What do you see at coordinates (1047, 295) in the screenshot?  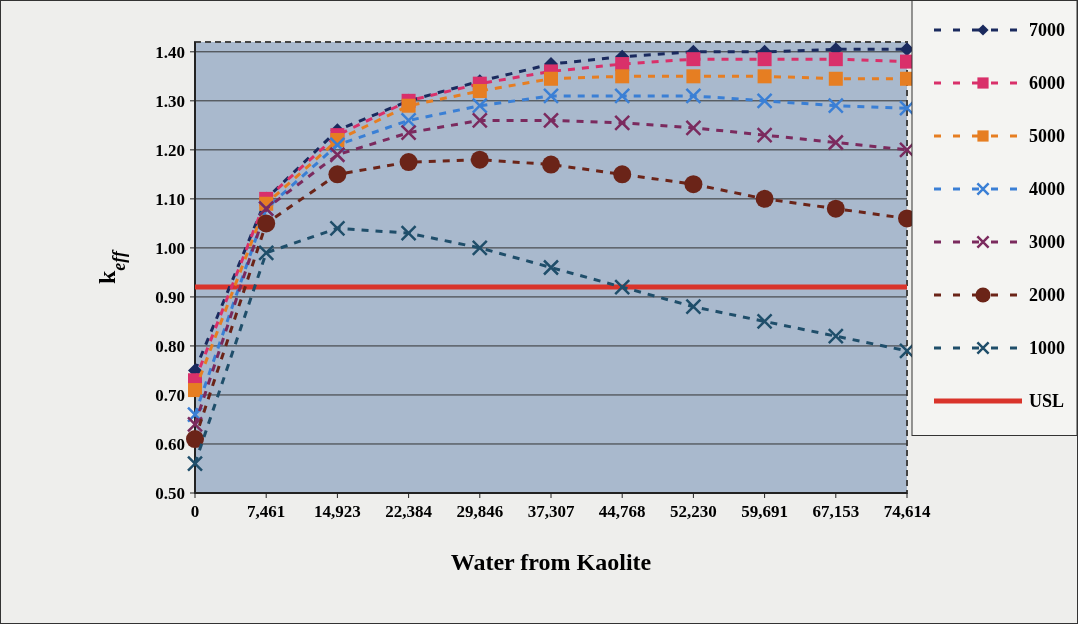 I see `legend-label: 2000` at bounding box center [1047, 295].